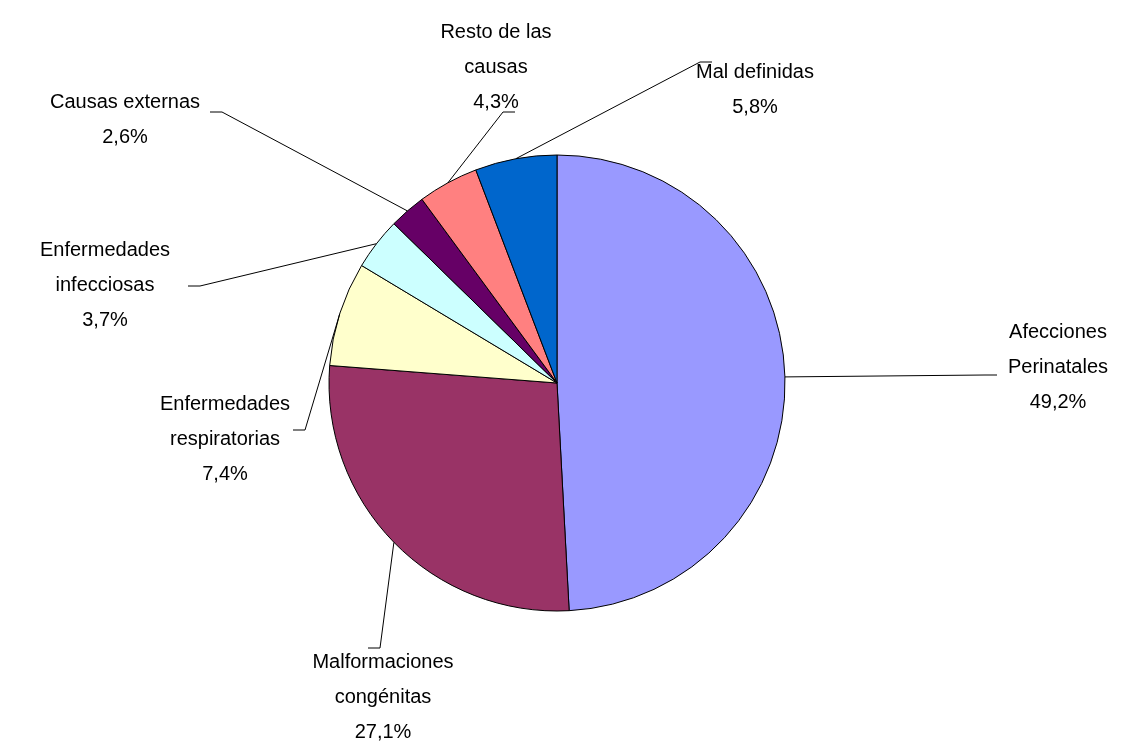 The height and width of the screenshot is (753, 1128). What do you see at coordinates (225, 473) in the screenshot?
I see `data-label: 7,4%` at bounding box center [225, 473].